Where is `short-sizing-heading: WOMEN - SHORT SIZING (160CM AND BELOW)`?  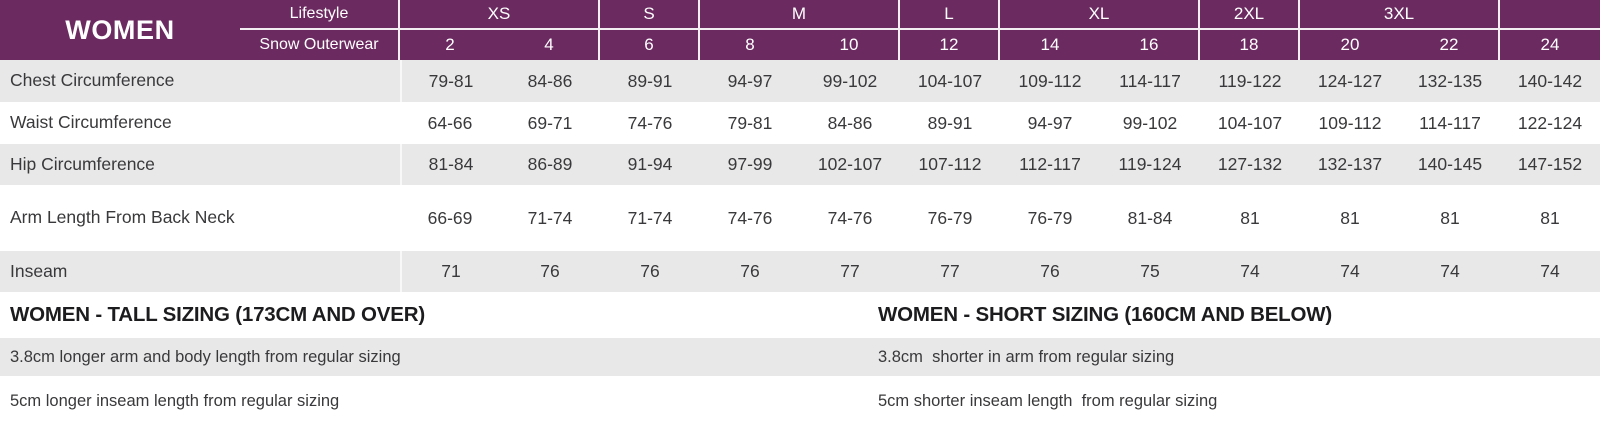
short-sizing-heading: WOMEN - SHORT SIZING (160CM AND BELOW) is located at coordinates (1105, 314).